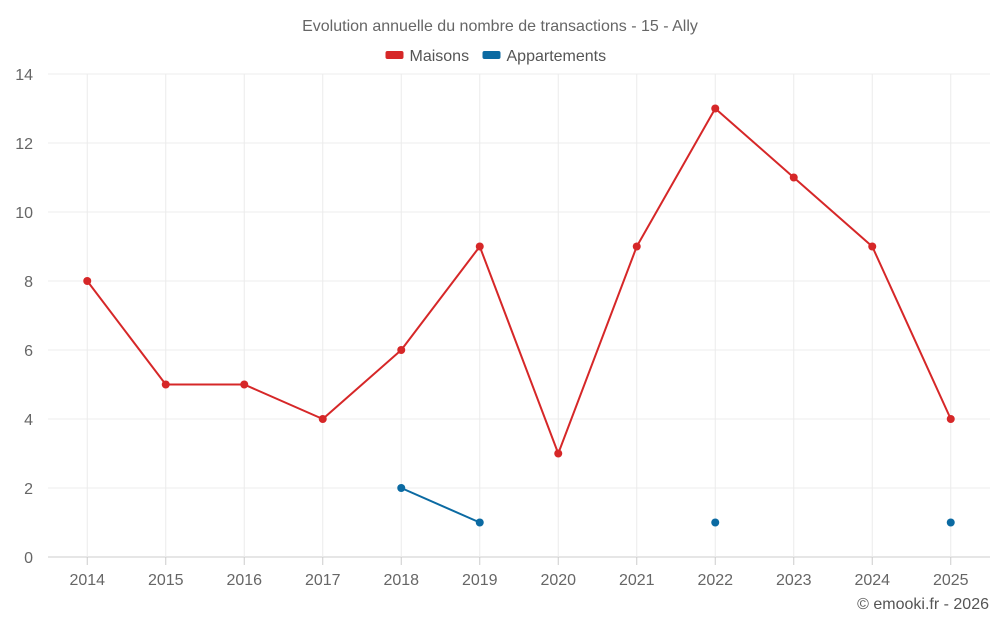 The image size is (1000, 625). I want to click on legend: Maisons Appartements, so click(496, 56).